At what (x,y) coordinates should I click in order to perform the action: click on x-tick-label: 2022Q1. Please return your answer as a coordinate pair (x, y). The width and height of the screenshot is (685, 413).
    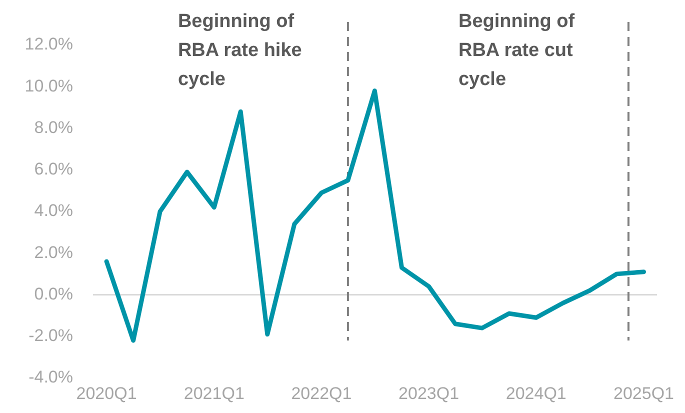
    Looking at the image, I should click on (321, 393).